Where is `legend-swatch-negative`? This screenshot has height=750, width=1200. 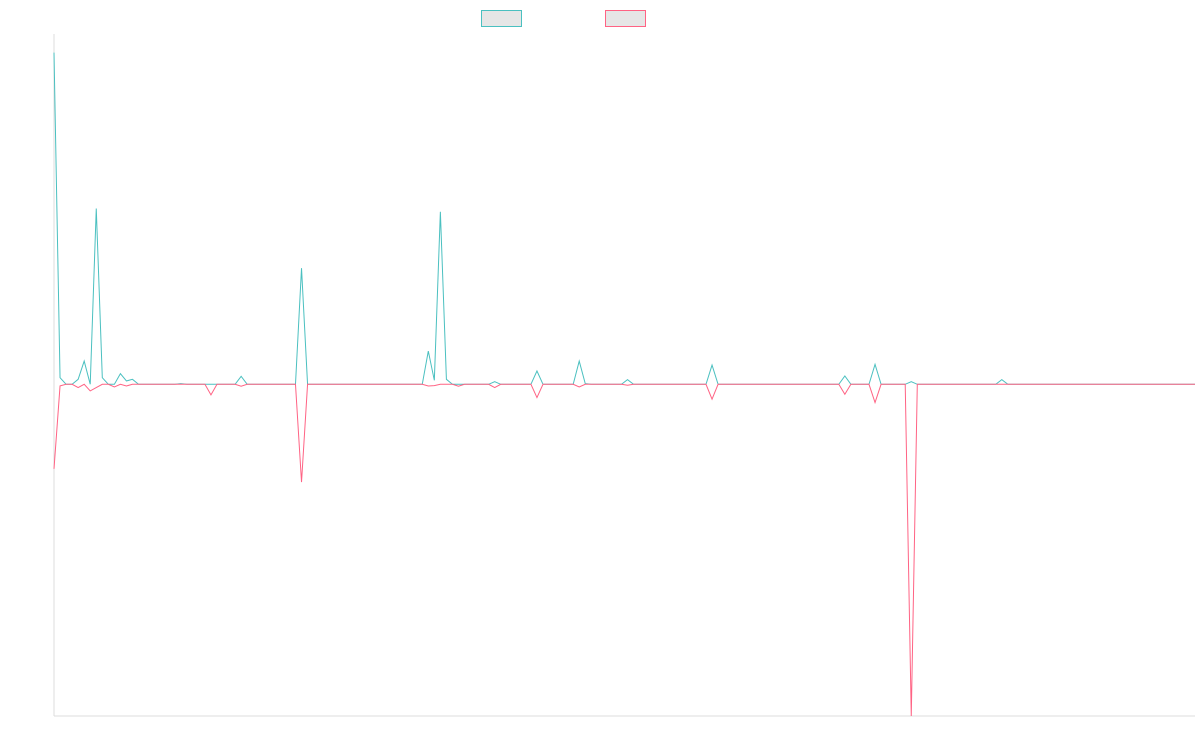
legend-swatch-negative is located at coordinates (625, 18).